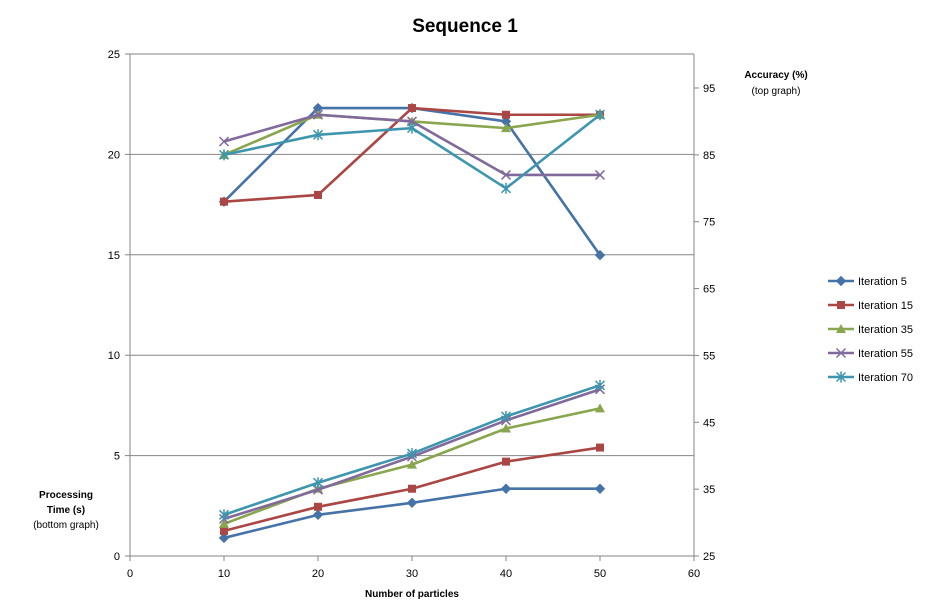  I want to click on x-tick-label: 40, so click(506, 574).